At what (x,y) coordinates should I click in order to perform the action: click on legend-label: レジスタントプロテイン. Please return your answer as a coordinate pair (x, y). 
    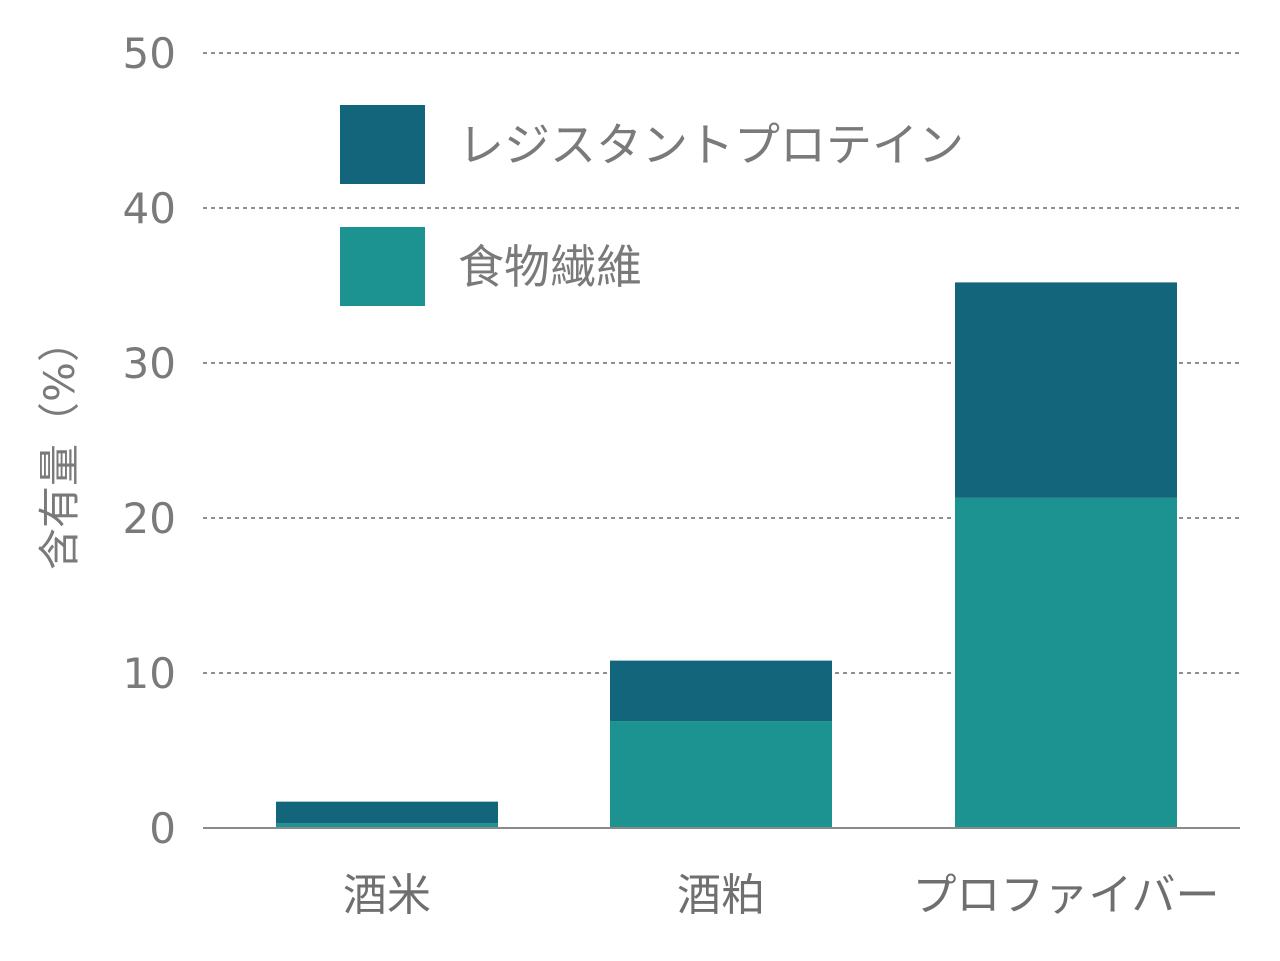
    Looking at the image, I should click on (711, 145).